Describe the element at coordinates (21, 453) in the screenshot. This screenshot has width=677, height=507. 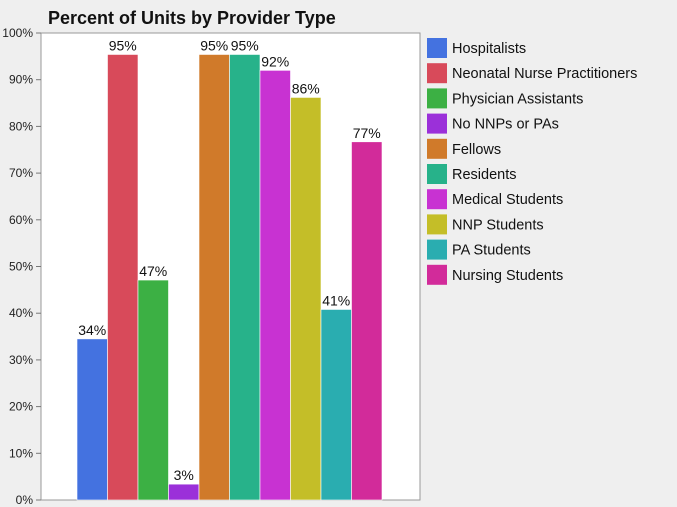
I see `y-tick-label: 10%` at that location.